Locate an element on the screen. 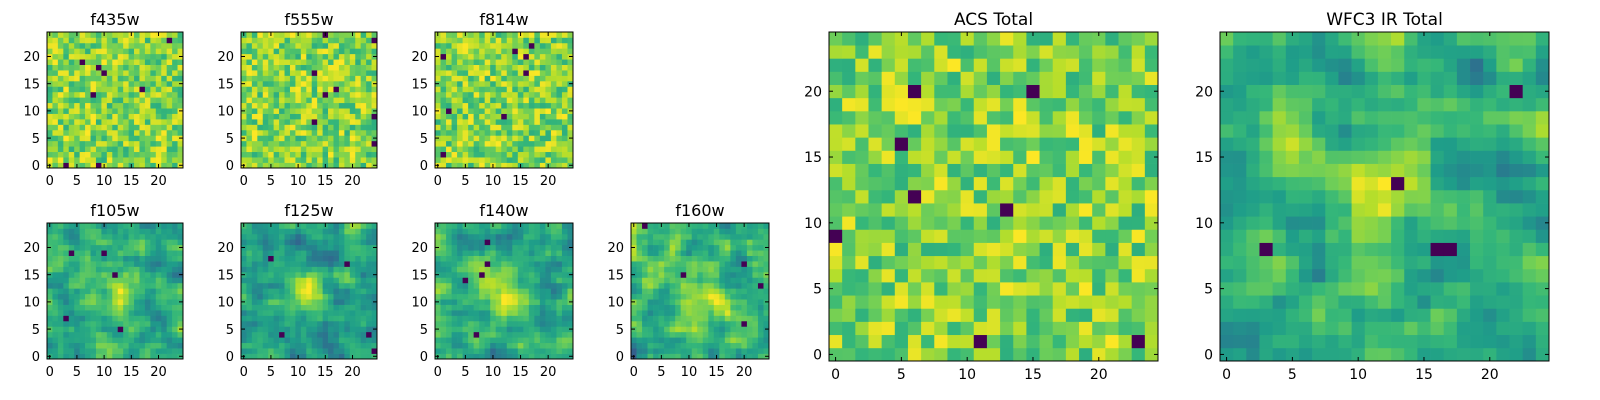 This screenshot has width=1600, height=400. y-tick-label: 10 is located at coordinates (615, 303).